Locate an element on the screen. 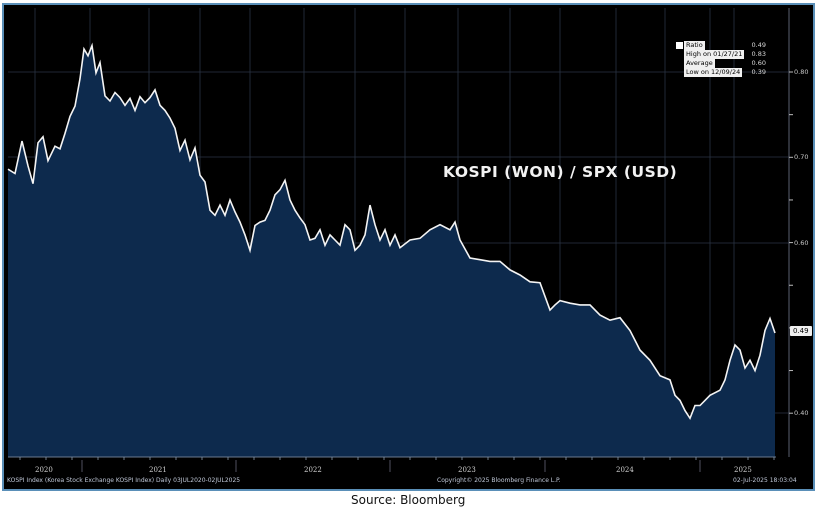 Image resolution: width=820 pixels, height=512 pixels. x-label-2025: 2025 is located at coordinates (743, 470).